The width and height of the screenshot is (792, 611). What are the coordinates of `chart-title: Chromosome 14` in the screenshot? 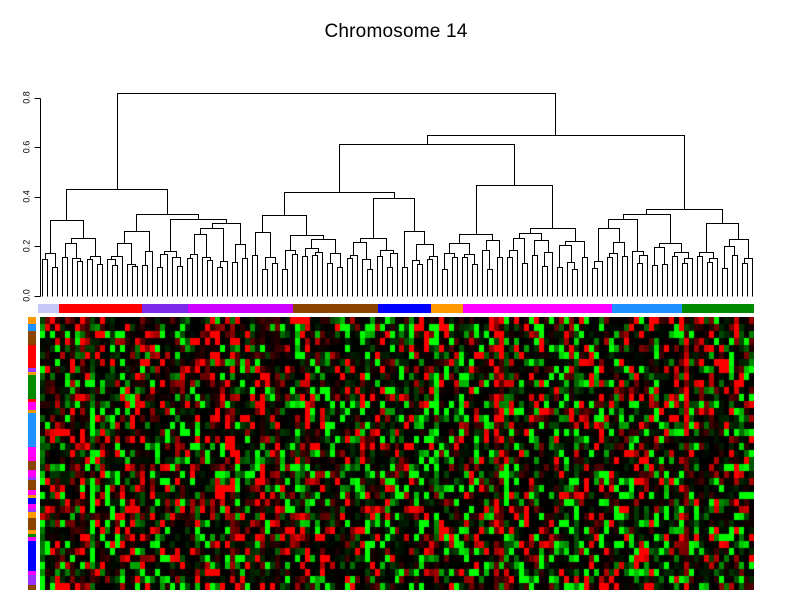 It's located at (396, 31).